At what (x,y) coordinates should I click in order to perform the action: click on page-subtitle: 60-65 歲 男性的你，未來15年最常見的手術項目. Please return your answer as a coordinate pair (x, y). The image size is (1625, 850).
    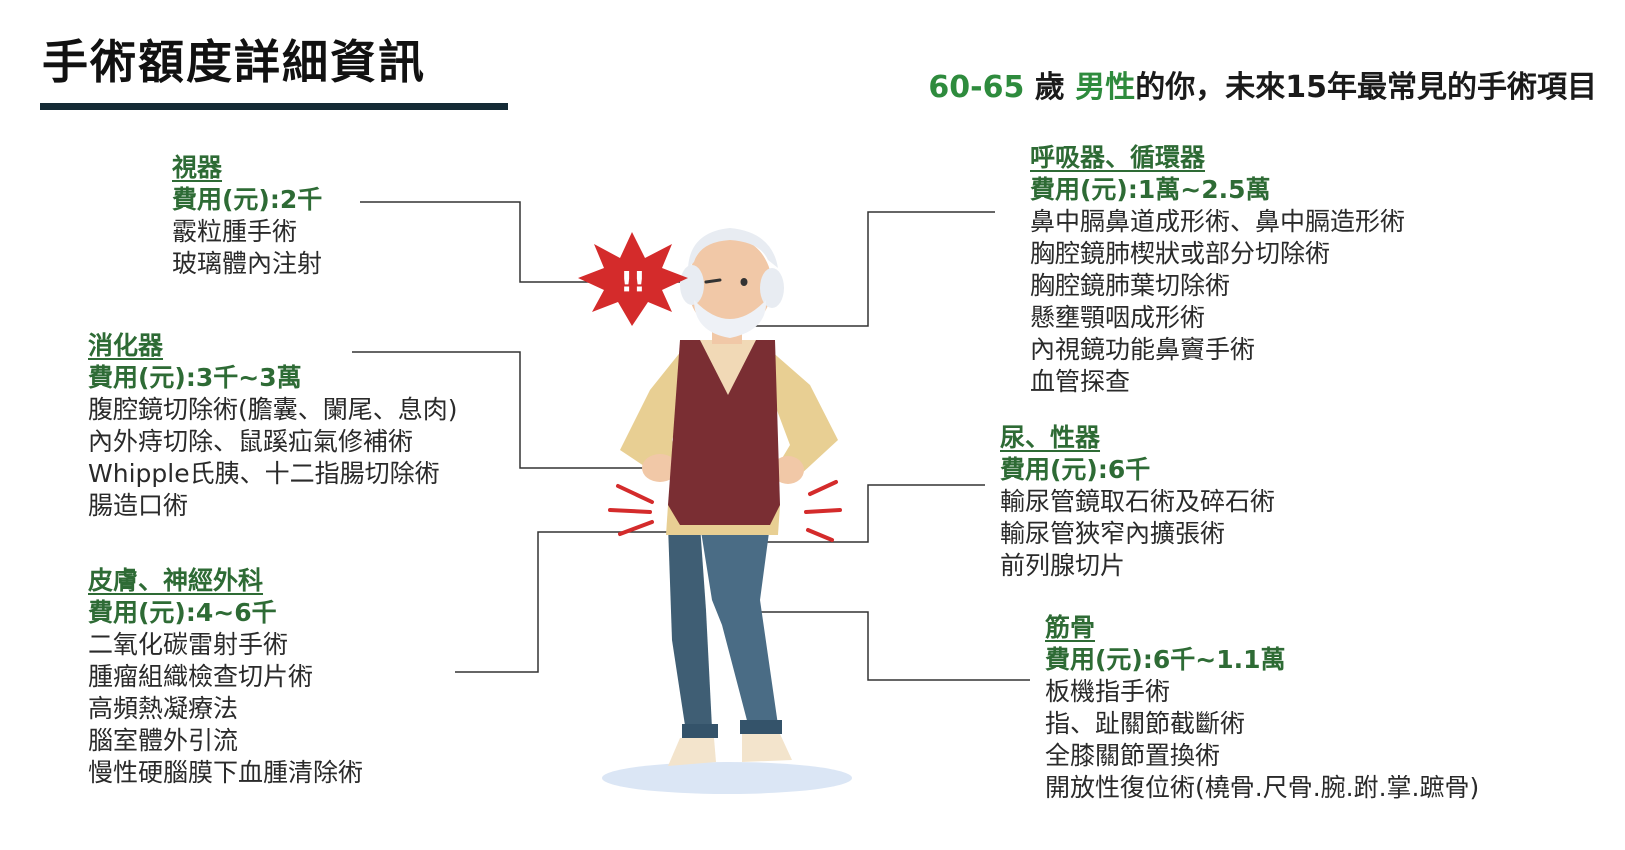
    Looking at the image, I should click on (1262, 88).